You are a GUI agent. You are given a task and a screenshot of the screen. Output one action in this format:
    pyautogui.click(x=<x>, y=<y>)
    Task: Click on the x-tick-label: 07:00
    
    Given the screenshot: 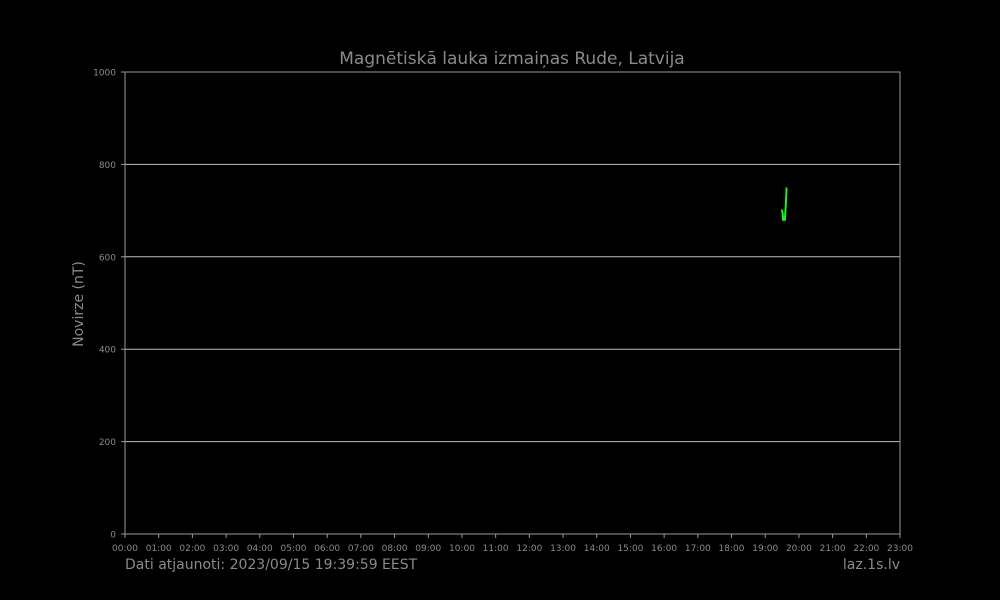 What is the action you would take?
    pyautogui.click(x=361, y=549)
    